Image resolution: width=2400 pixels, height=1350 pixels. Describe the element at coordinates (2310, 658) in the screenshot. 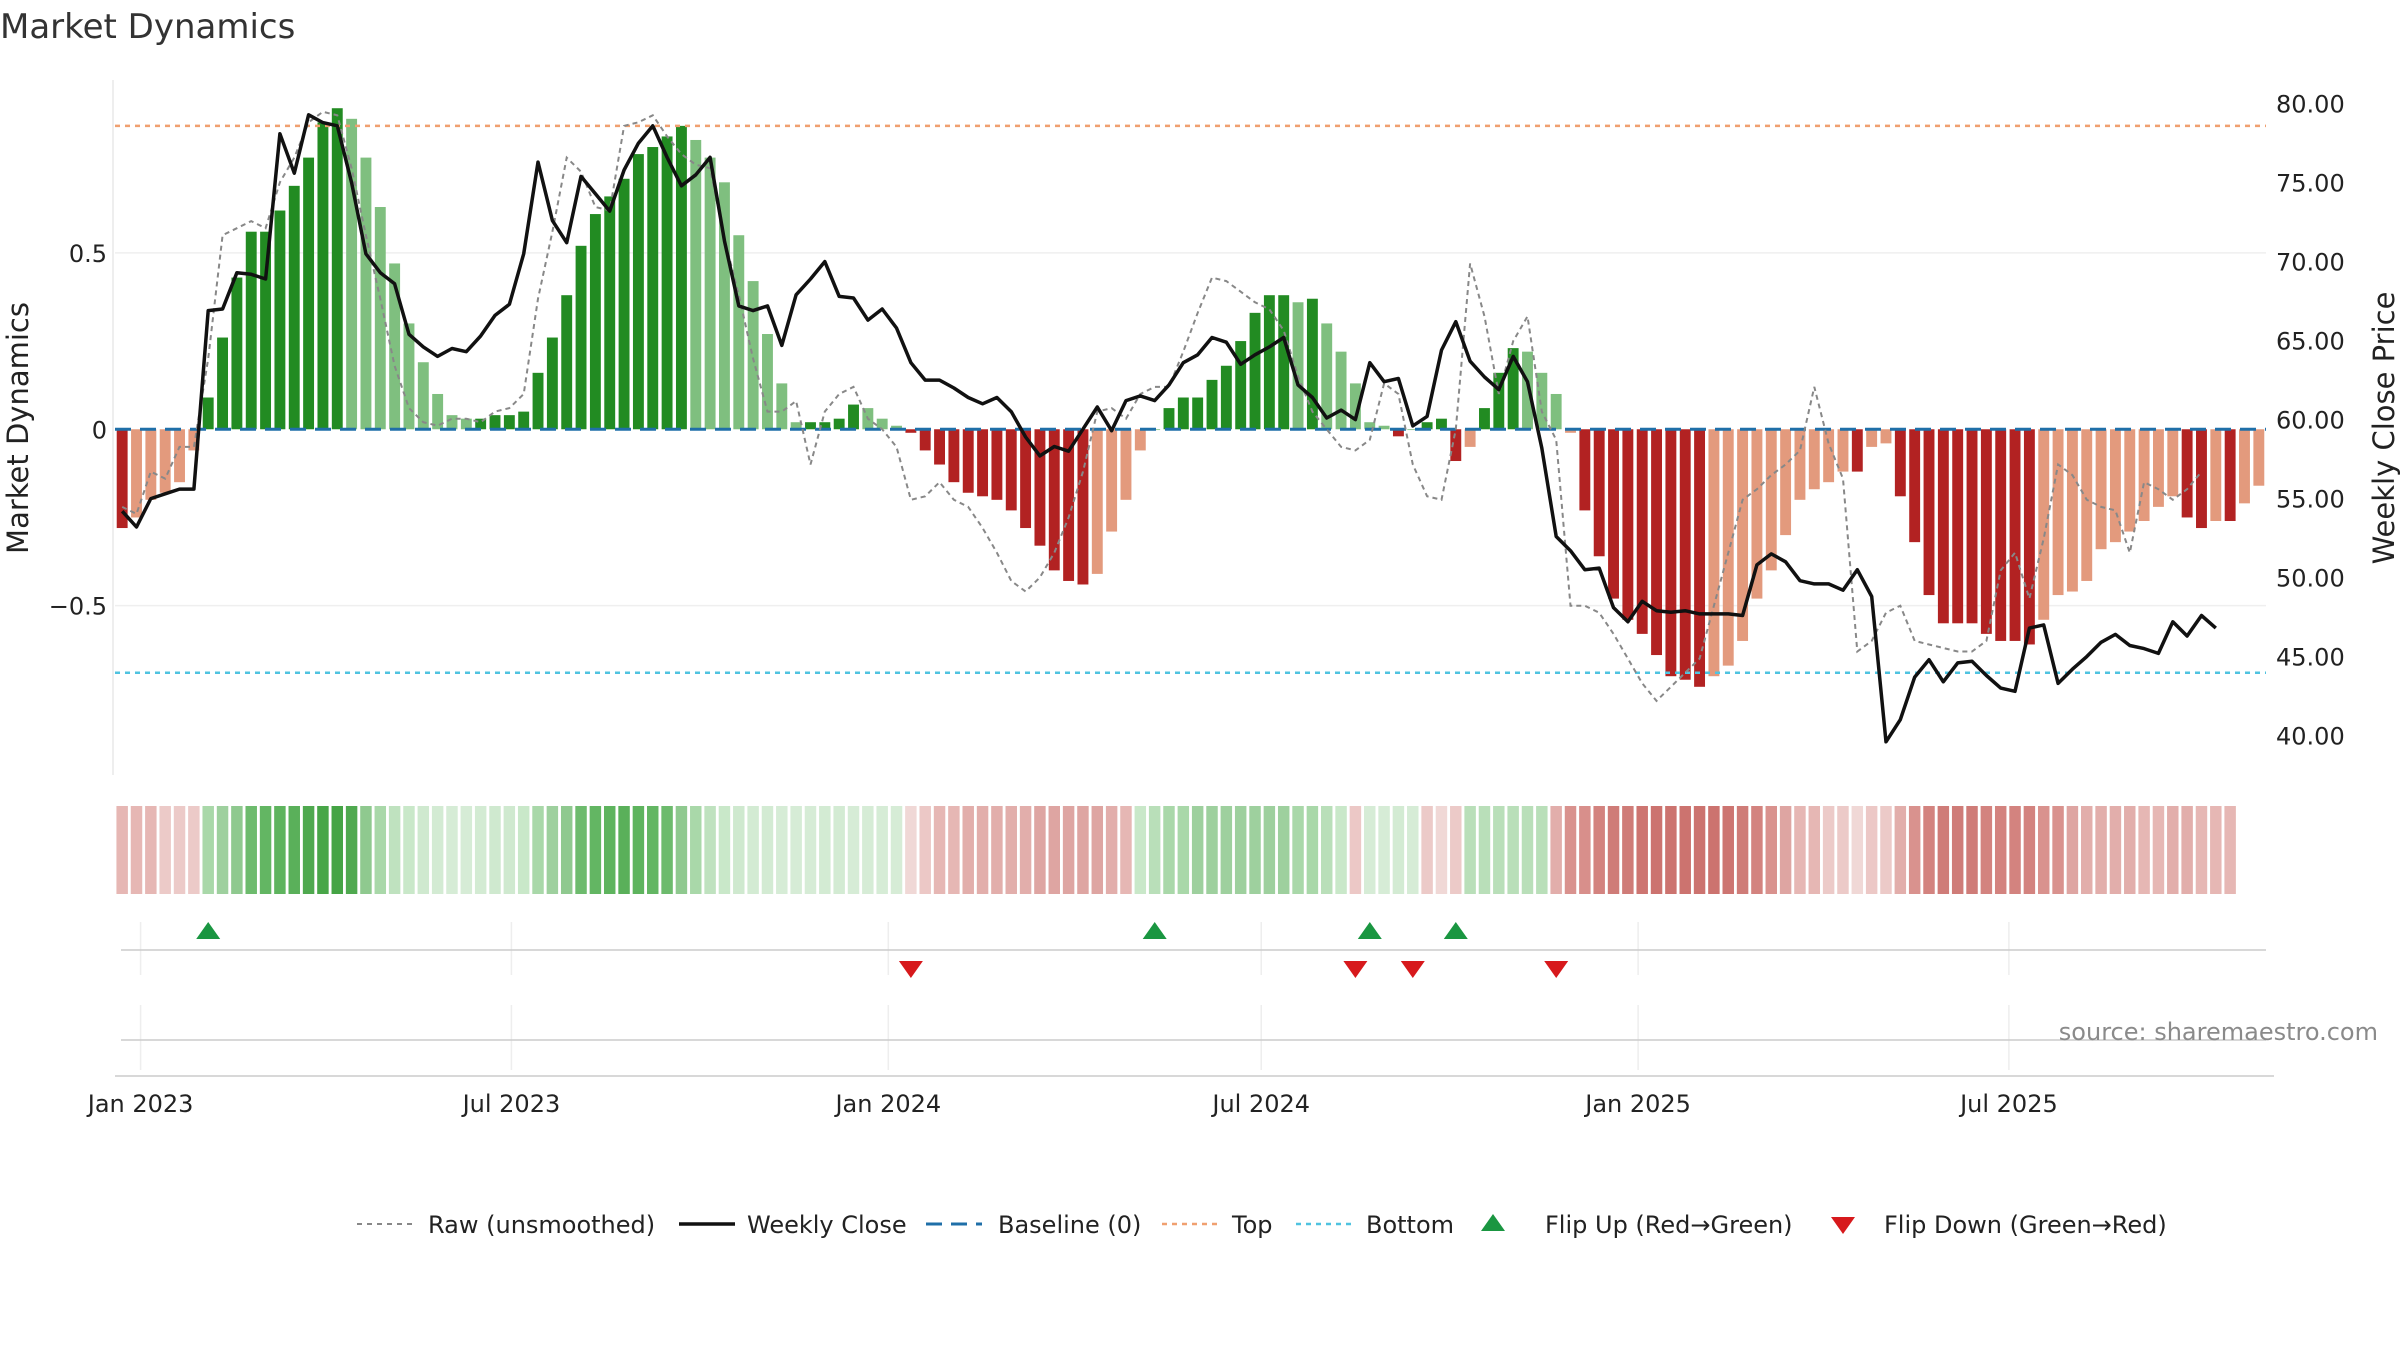

I see `right-tick-label: 45.00` at that location.